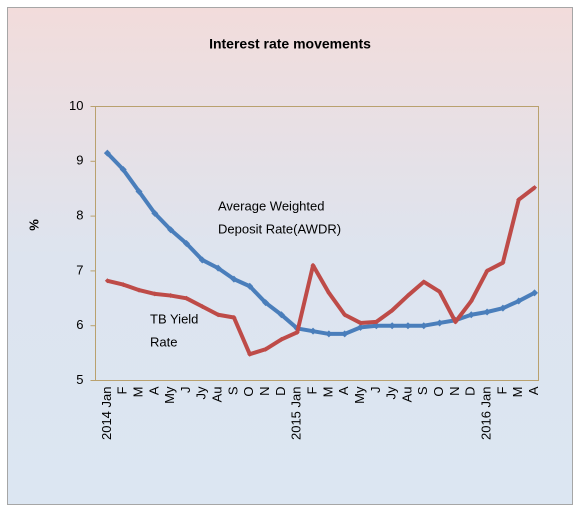 The height and width of the screenshot is (512, 580). What do you see at coordinates (79, 379) in the screenshot?
I see `y-tick-label: 5` at bounding box center [79, 379].